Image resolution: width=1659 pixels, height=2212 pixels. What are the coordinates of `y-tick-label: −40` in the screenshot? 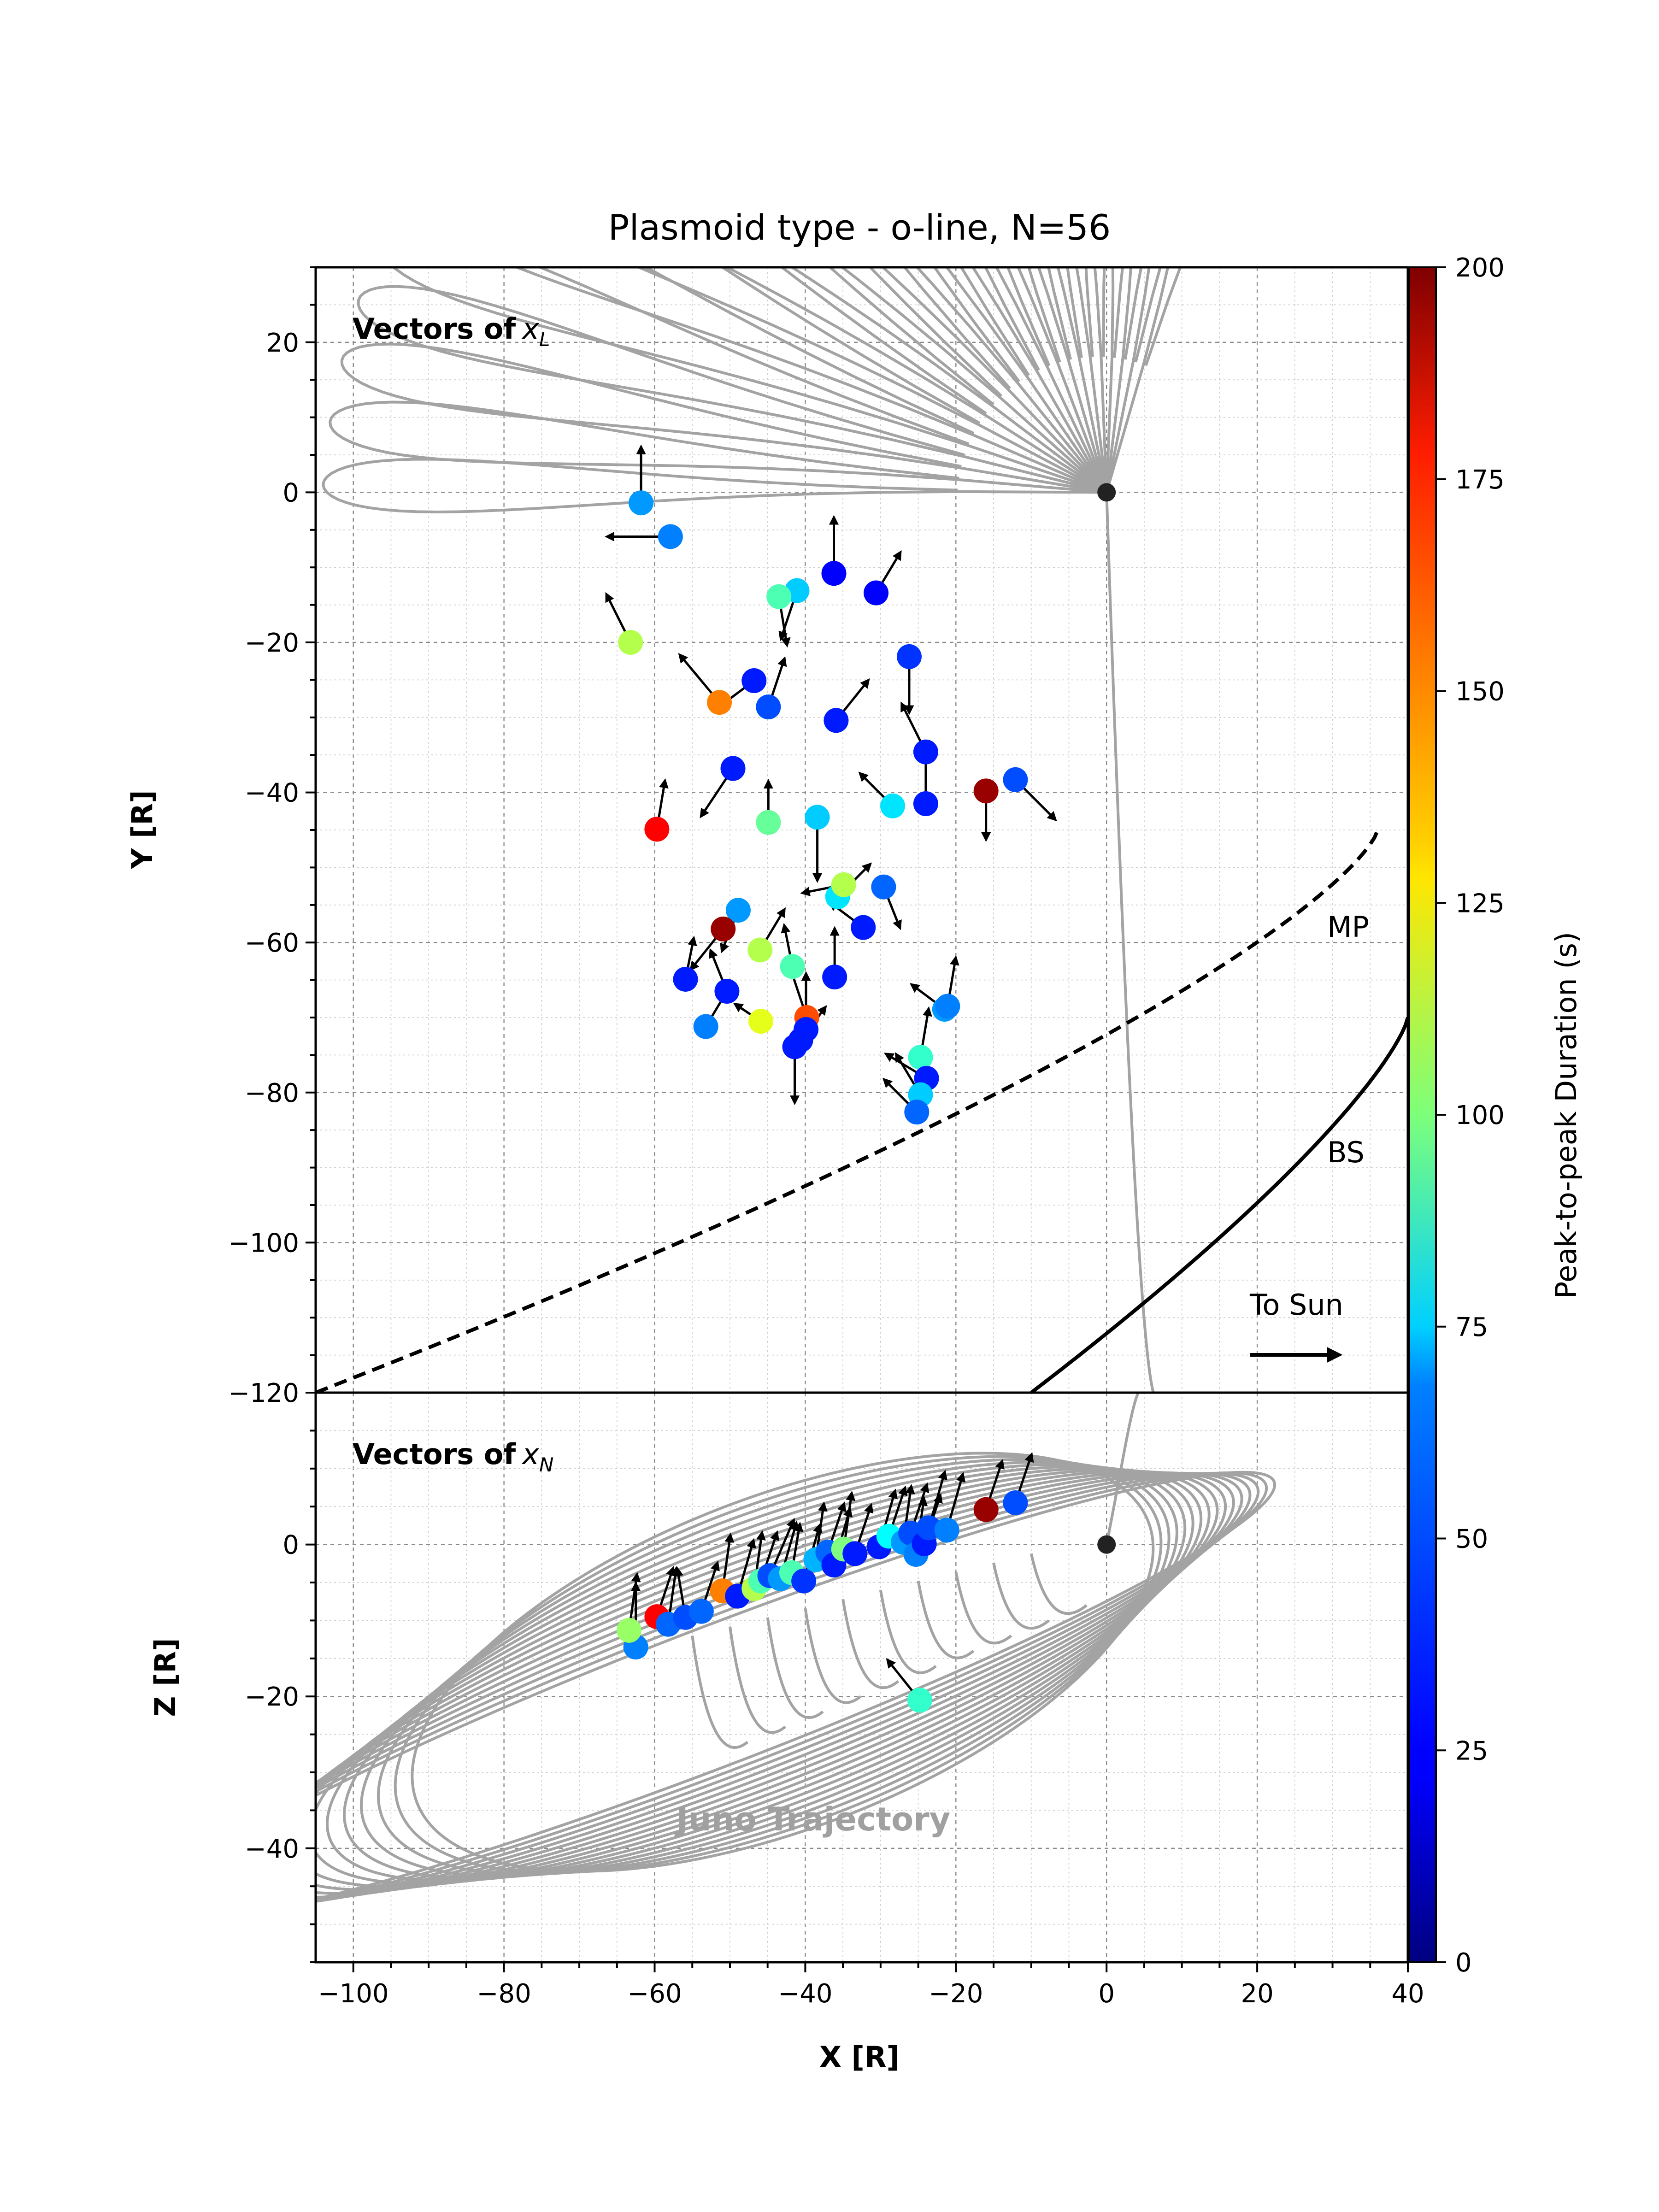 It's located at (272, 1849).